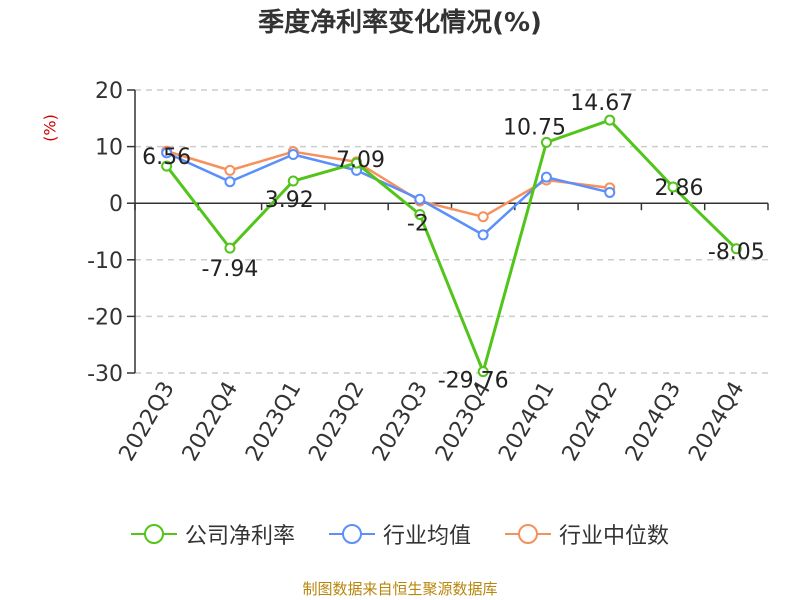 The width and height of the screenshot is (800, 600). What do you see at coordinates (426, 536) in the screenshot?
I see `legend-label-industry-mean: 行业均值` at bounding box center [426, 536].